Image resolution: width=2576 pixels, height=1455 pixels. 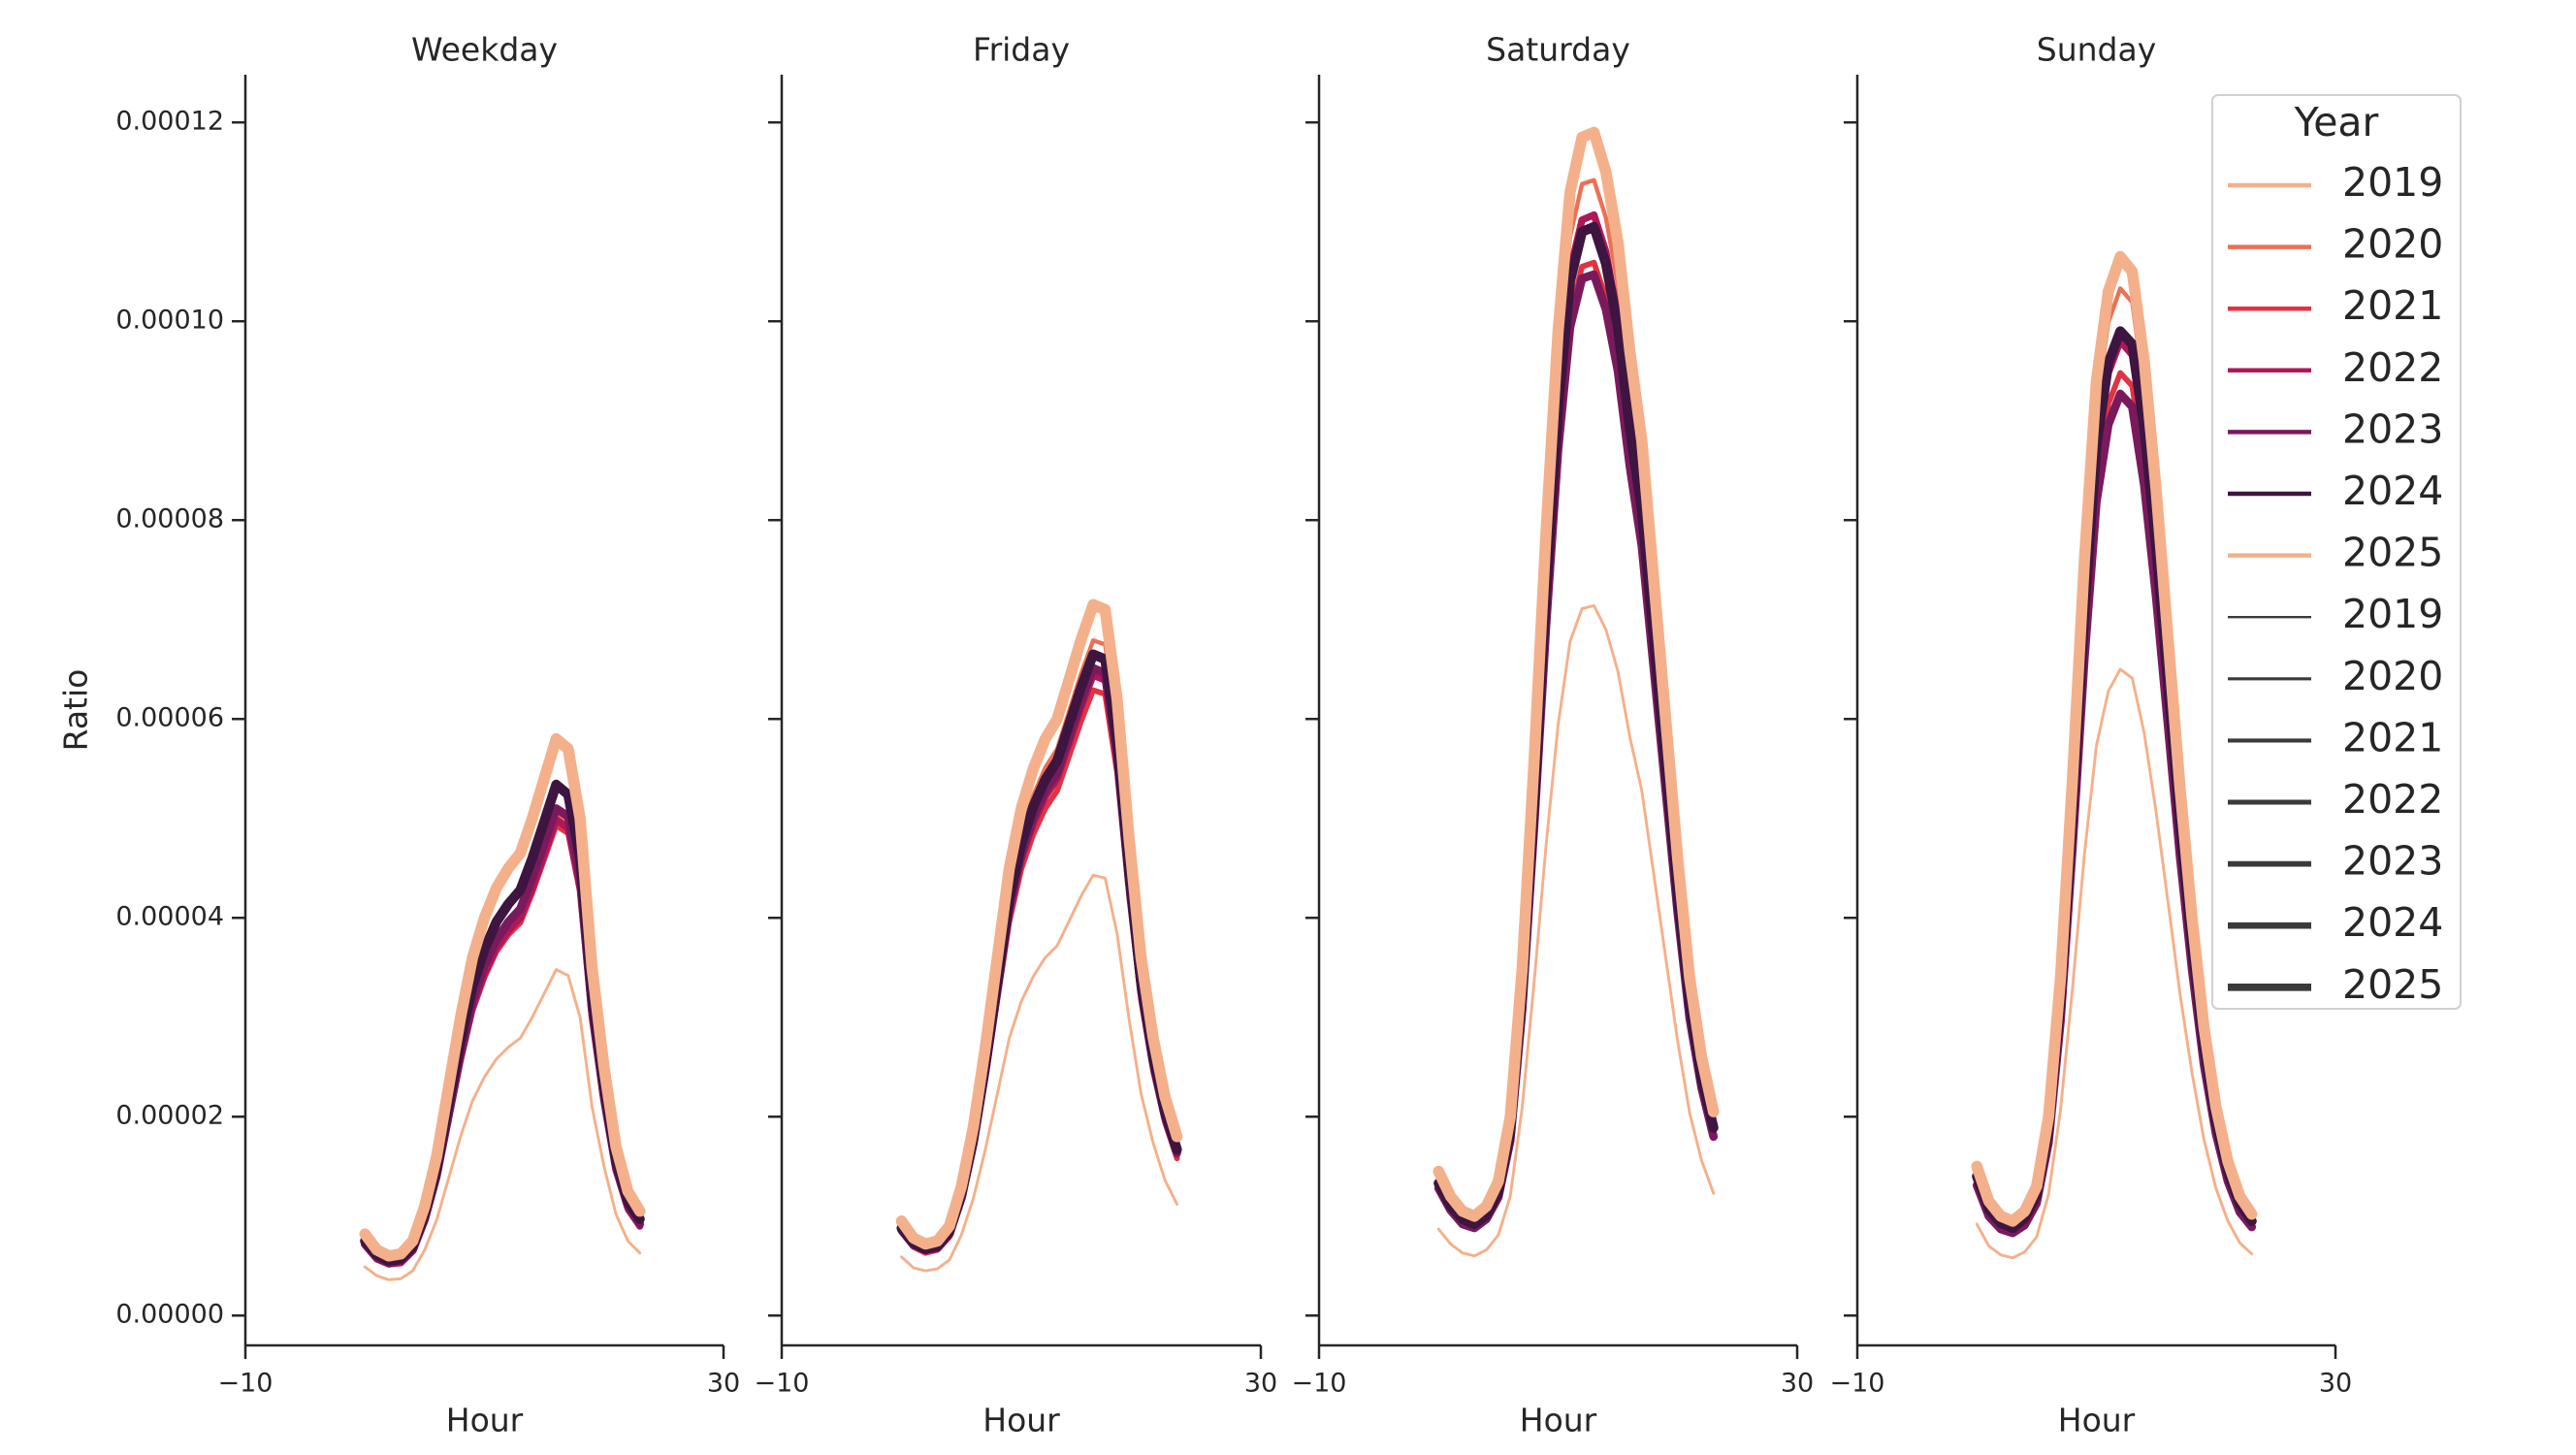 What do you see at coordinates (2392, 244) in the screenshot?
I see `legend-label: 2020` at bounding box center [2392, 244].